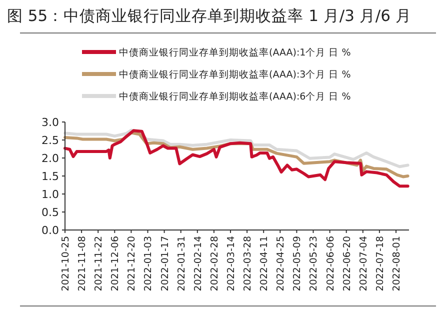 The image size is (445, 336). I want to click on y-tick-label: 1.0, so click(50, 194).